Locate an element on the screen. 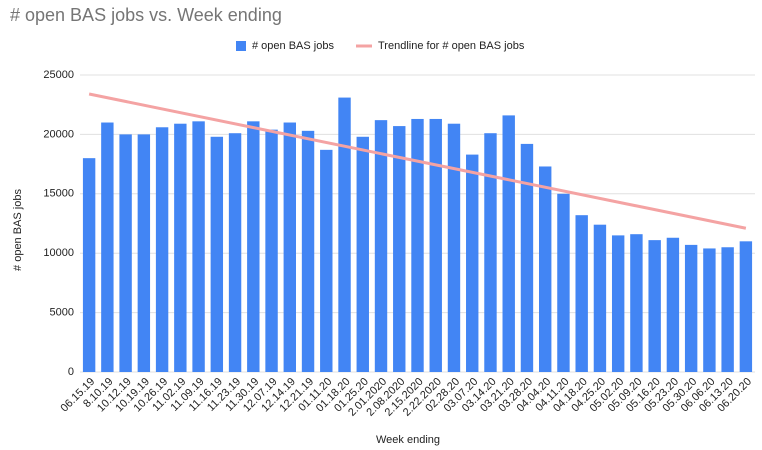 The image size is (762, 450). legend-swatch is located at coordinates (241, 46).